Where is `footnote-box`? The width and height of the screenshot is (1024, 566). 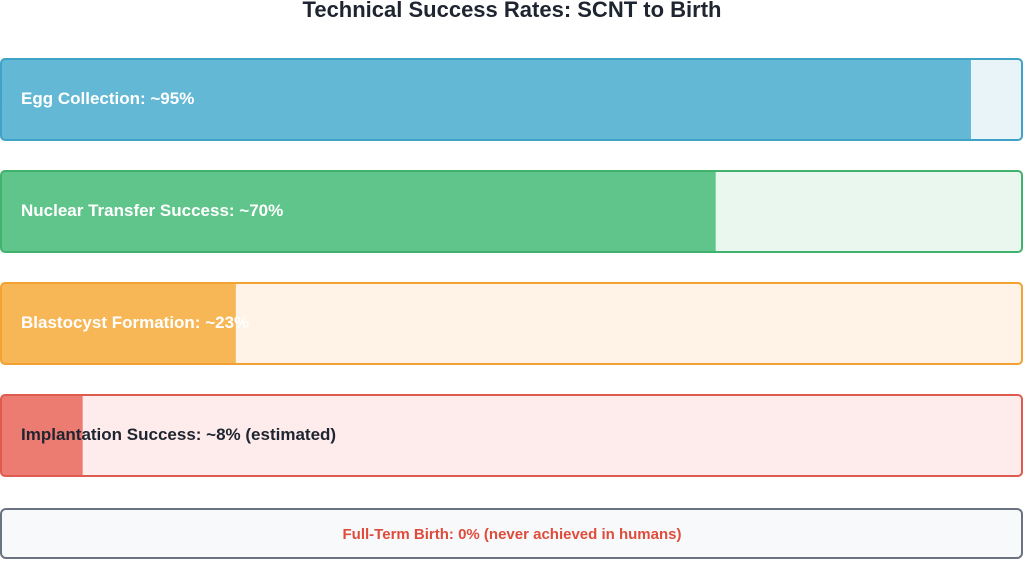 footnote-box is located at coordinates (511, 533).